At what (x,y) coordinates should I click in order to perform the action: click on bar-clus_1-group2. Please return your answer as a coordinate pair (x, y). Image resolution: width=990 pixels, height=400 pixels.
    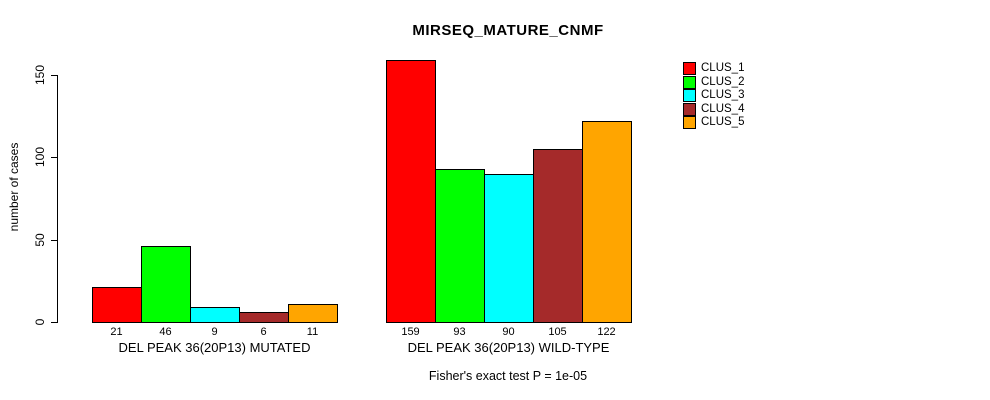
    Looking at the image, I should click on (411, 191).